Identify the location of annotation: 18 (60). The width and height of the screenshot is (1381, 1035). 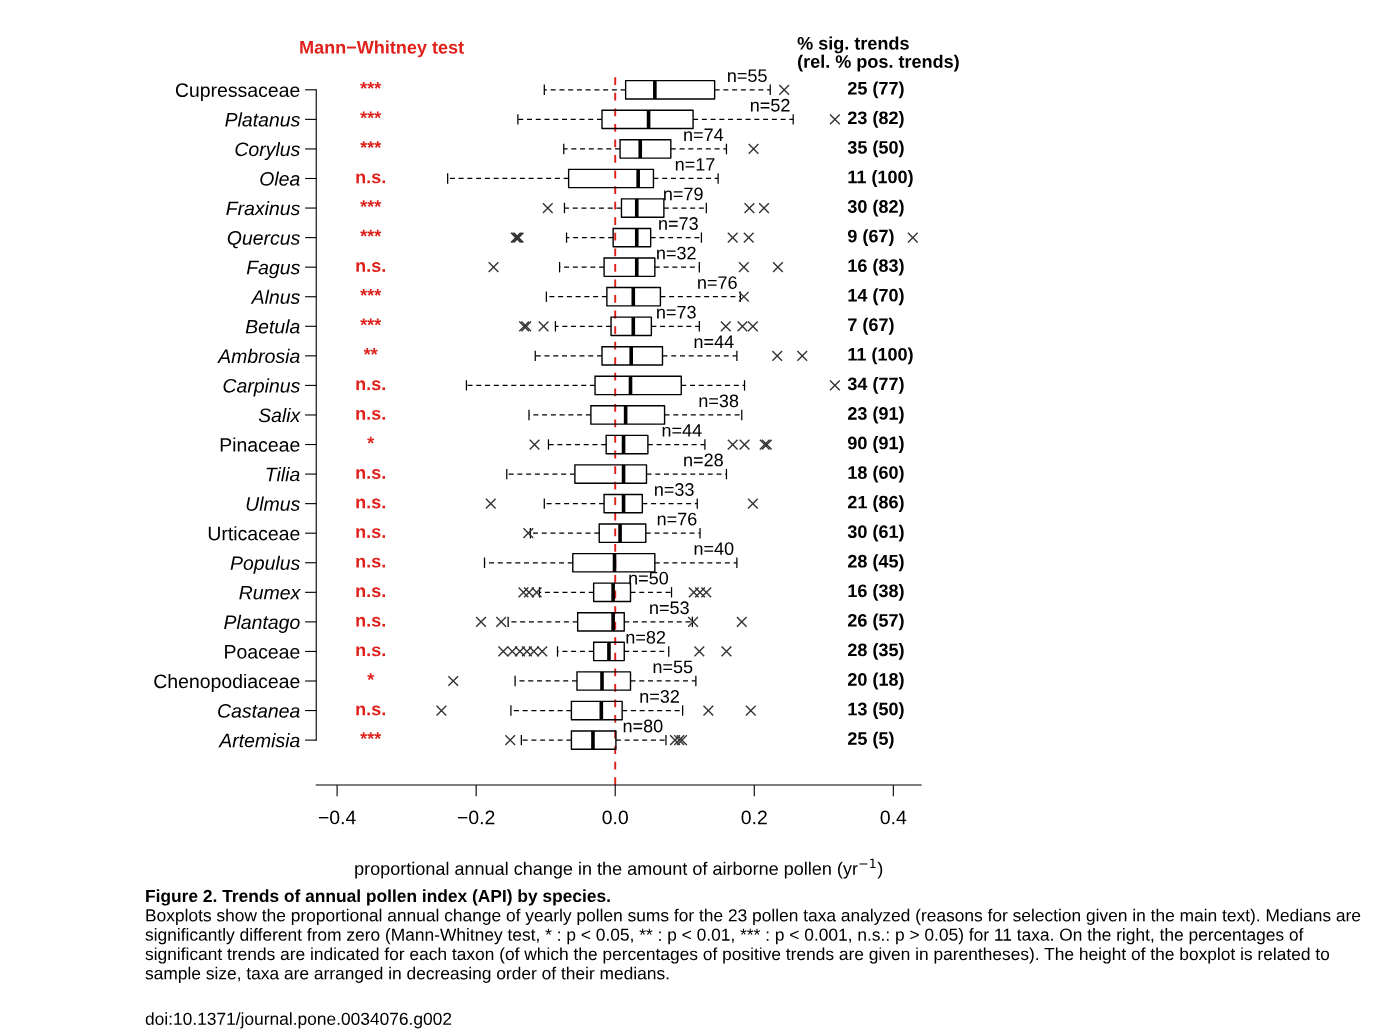
(876, 474).